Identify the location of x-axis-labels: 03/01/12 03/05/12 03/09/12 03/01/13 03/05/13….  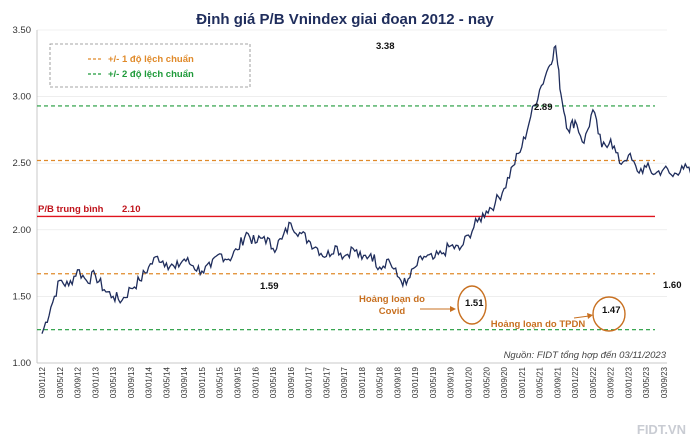
(353, 382).